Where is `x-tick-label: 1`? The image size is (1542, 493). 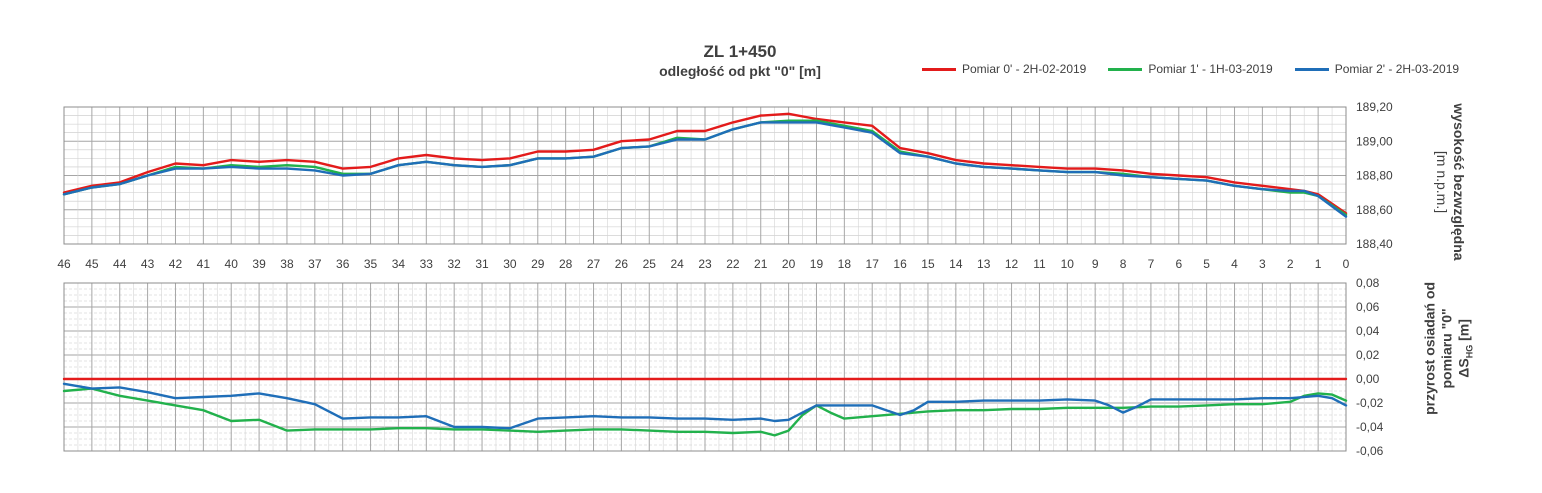 x-tick-label: 1 is located at coordinates (1318, 264).